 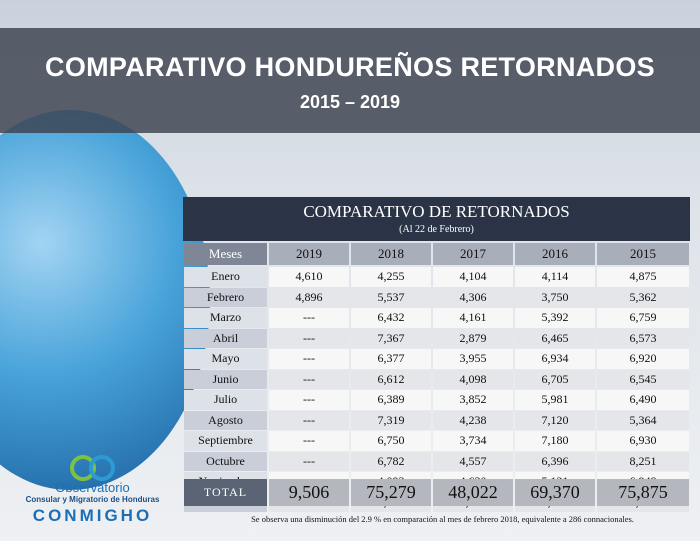 I want to click on value-cell: 7,120, so click(x=555, y=420).